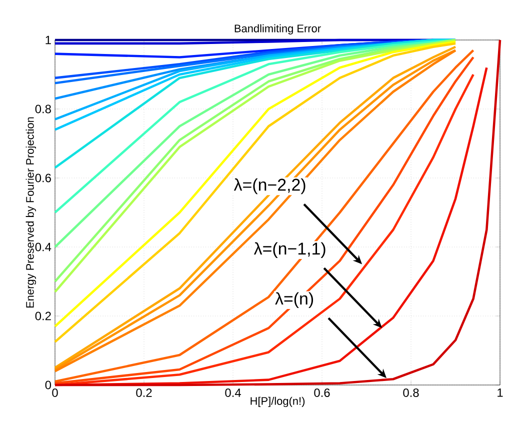  Describe the element at coordinates (233, 392) in the screenshot. I see `x-tick-label: 0.4` at that location.